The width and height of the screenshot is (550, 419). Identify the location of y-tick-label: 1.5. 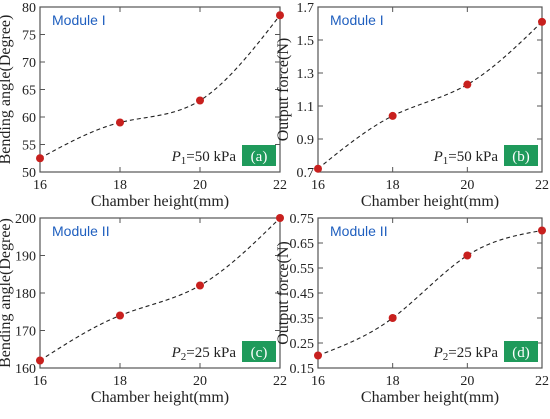
(306, 41).